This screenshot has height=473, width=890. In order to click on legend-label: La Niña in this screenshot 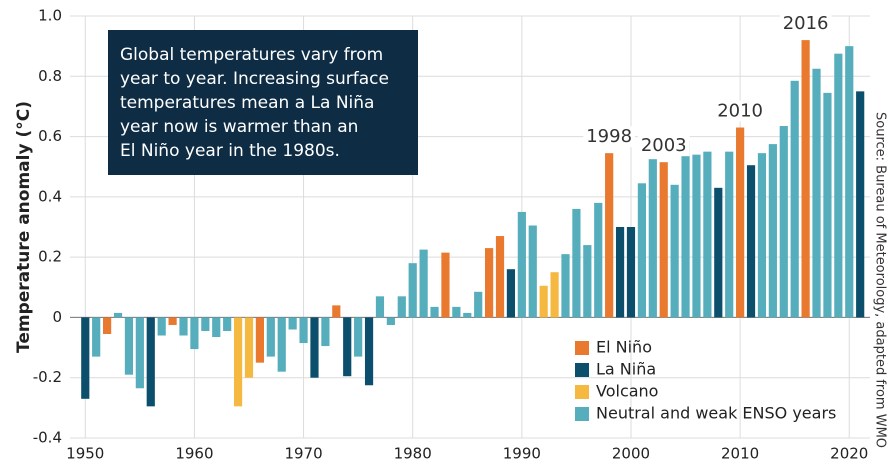, I will do `click(626, 369)`.